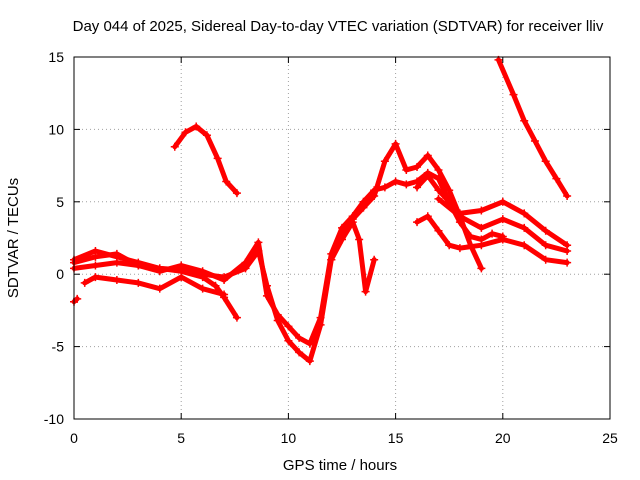 This screenshot has height=480, width=640. Describe the element at coordinates (396, 438) in the screenshot. I see `x-tick-label: 15` at that location.